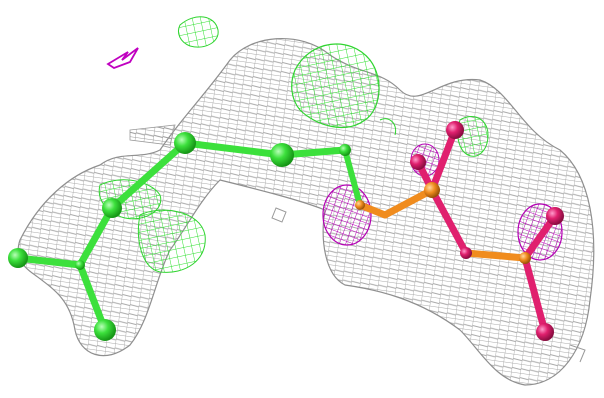  Describe the element at coordinates (122, 58) in the screenshot. I see `small-magenta-fragment` at that location.